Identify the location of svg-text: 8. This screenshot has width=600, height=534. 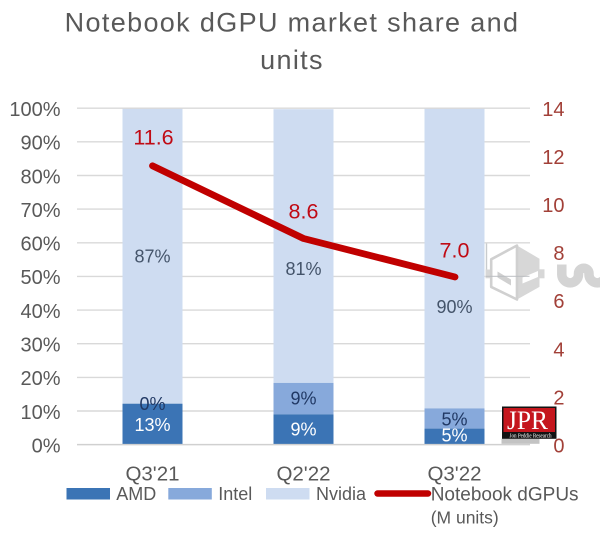
(558, 254).